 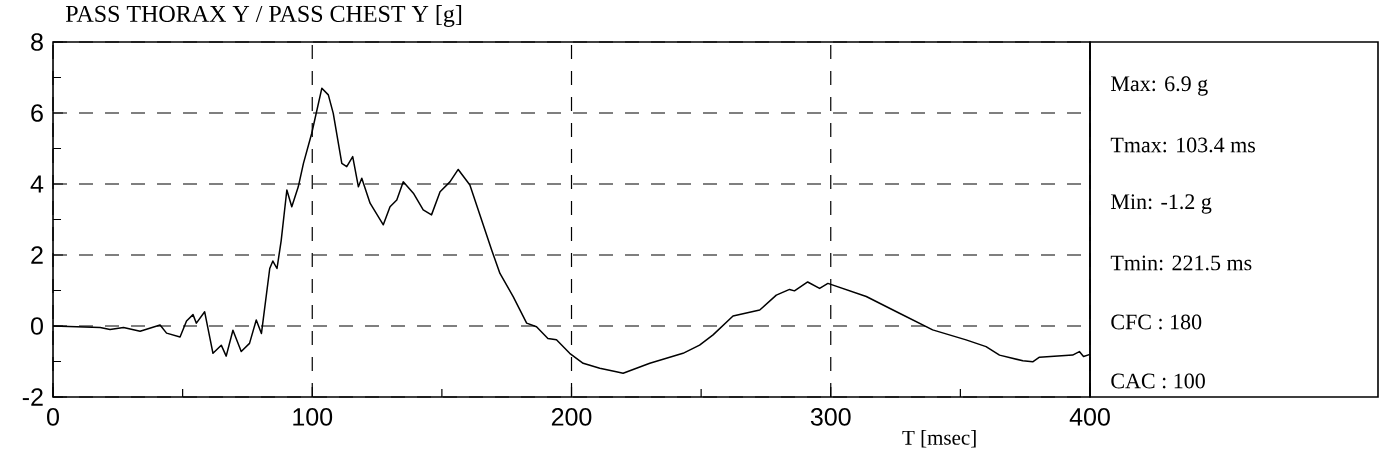 What do you see at coordinates (1183, 145) in the screenshot?
I see `text: Tmax: 103.4 ms` at bounding box center [1183, 145].